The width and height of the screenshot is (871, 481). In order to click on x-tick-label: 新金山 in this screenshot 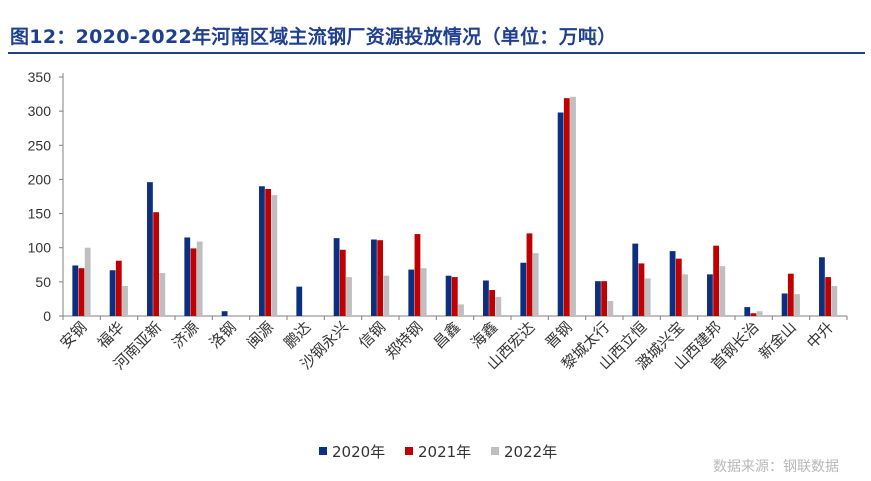, I will do `click(777, 340)`.